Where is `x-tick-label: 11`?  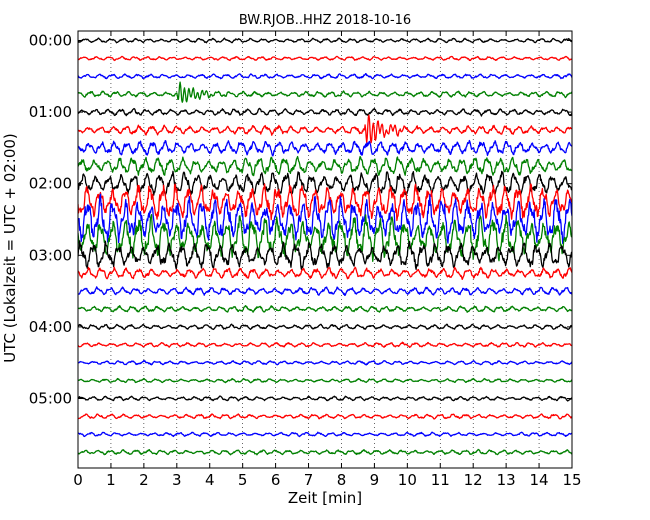
x-tick-label: 11 is located at coordinates (440, 480).